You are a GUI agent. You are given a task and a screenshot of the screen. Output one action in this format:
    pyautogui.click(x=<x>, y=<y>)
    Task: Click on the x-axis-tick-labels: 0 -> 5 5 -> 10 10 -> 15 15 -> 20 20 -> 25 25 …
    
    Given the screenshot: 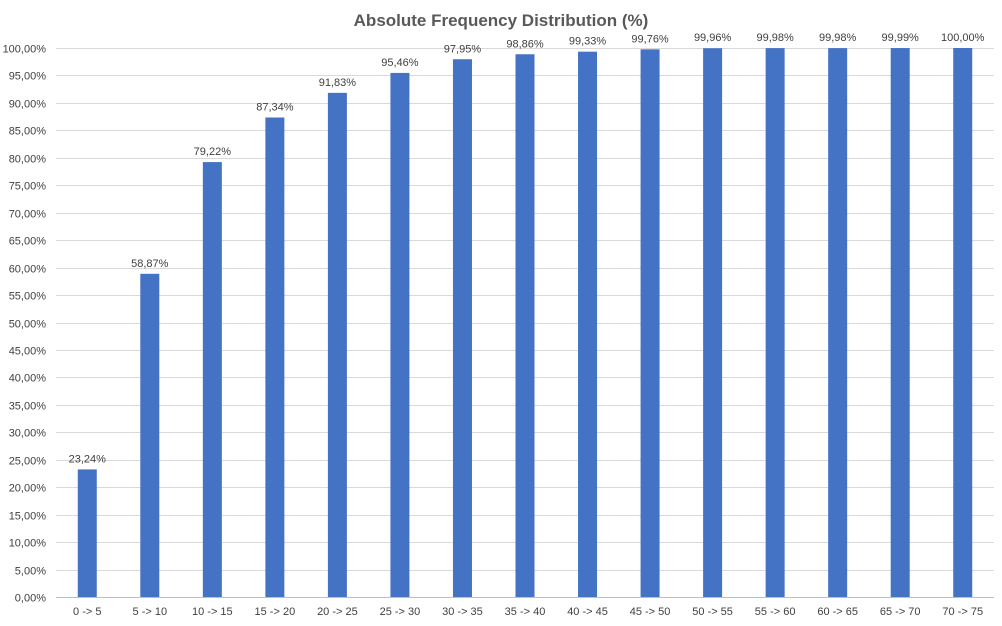 What is the action you would take?
    pyautogui.click(x=528, y=612)
    